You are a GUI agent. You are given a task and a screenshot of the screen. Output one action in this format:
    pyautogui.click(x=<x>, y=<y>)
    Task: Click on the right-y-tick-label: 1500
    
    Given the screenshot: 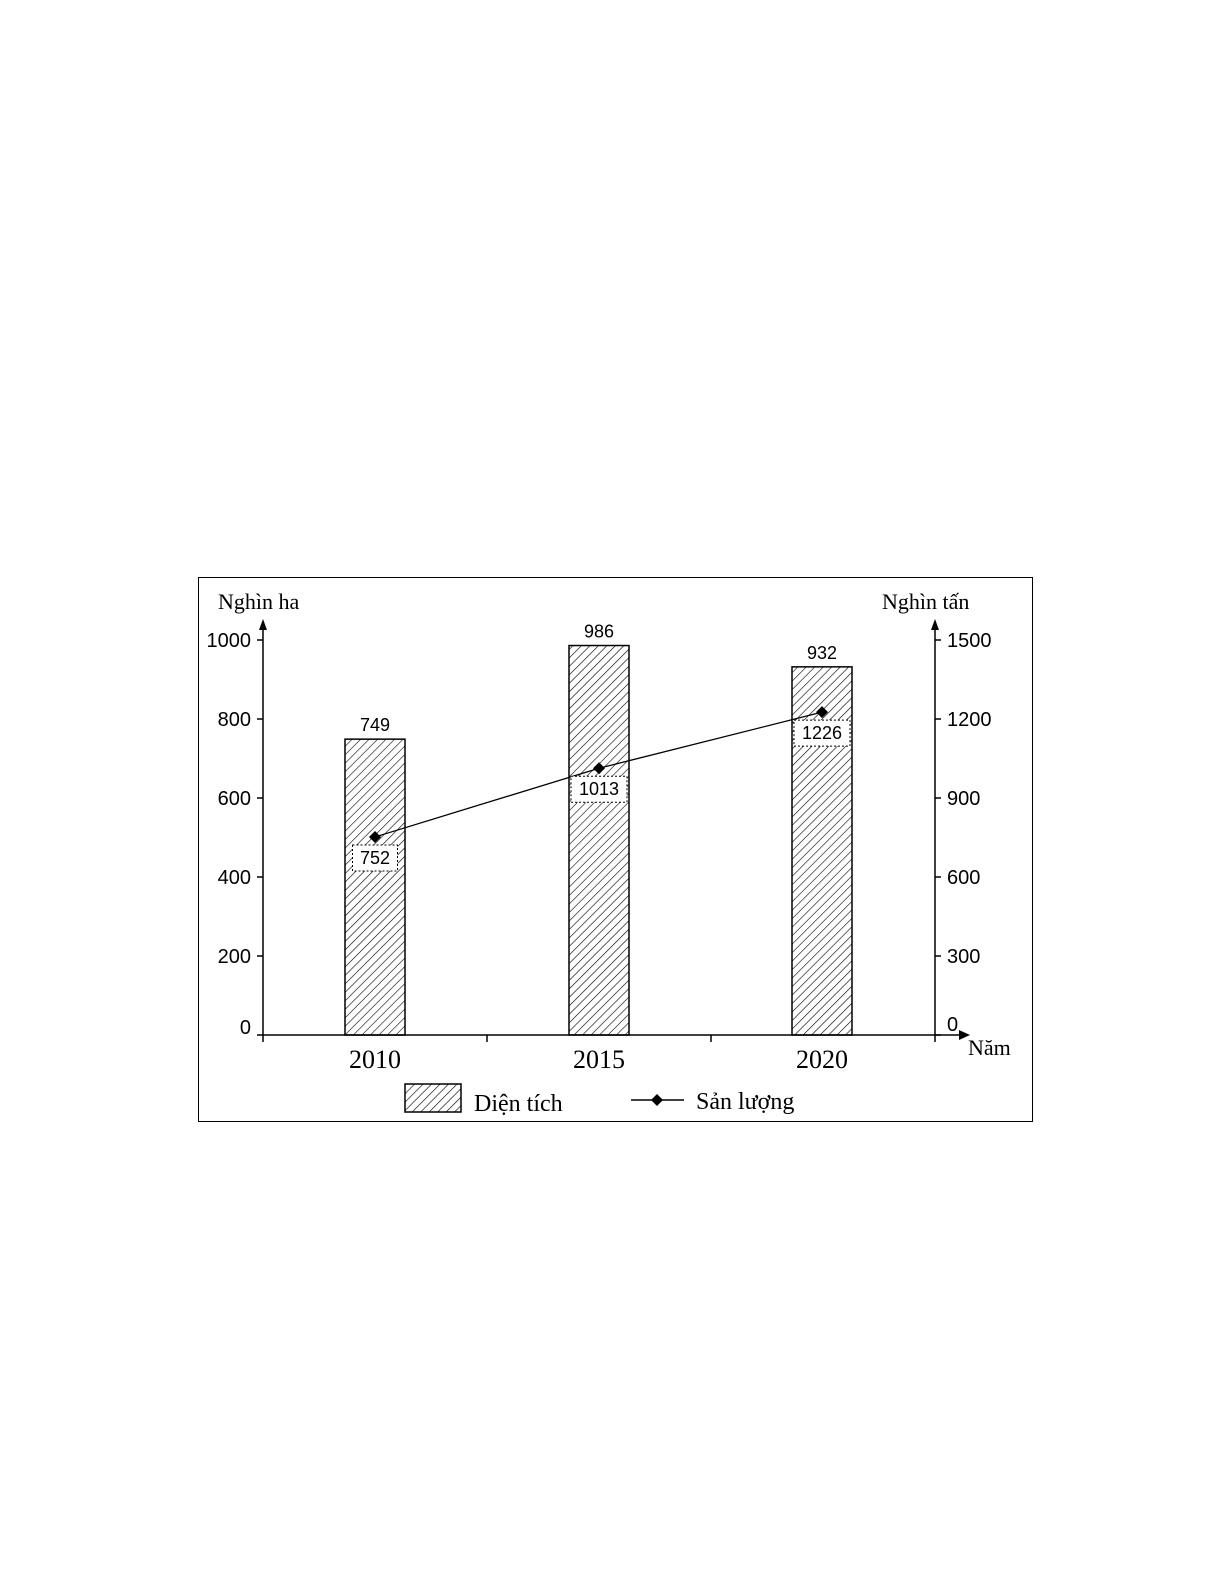 What is the action you would take?
    pyautogui.click(x=969, y=641)
    